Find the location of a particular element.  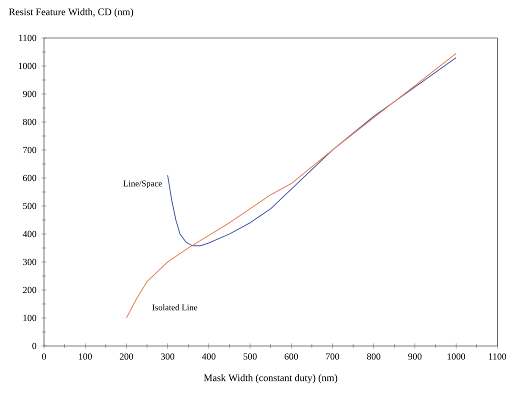

x-tick-label: 600 is located at coordinates (291, 357).